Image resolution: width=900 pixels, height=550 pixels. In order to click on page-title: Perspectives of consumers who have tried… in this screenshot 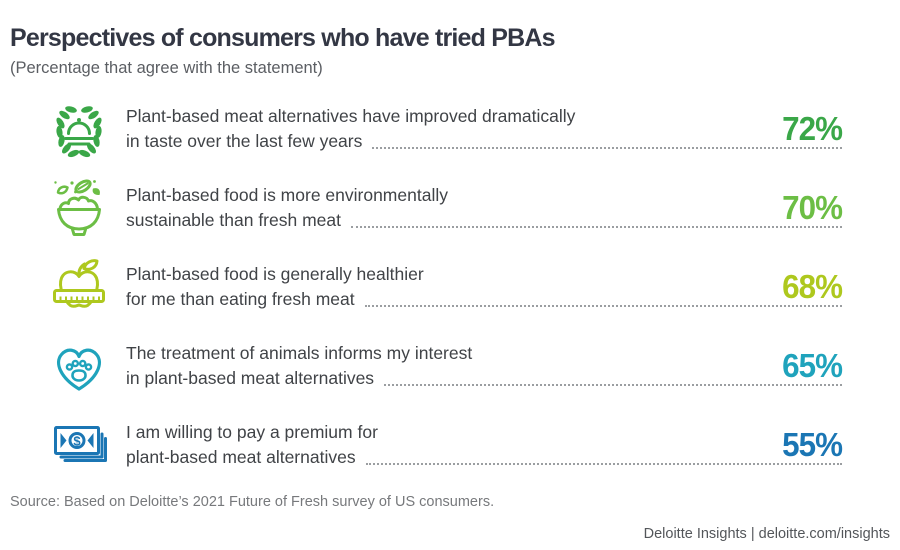, I will do `click(283, 38)`.